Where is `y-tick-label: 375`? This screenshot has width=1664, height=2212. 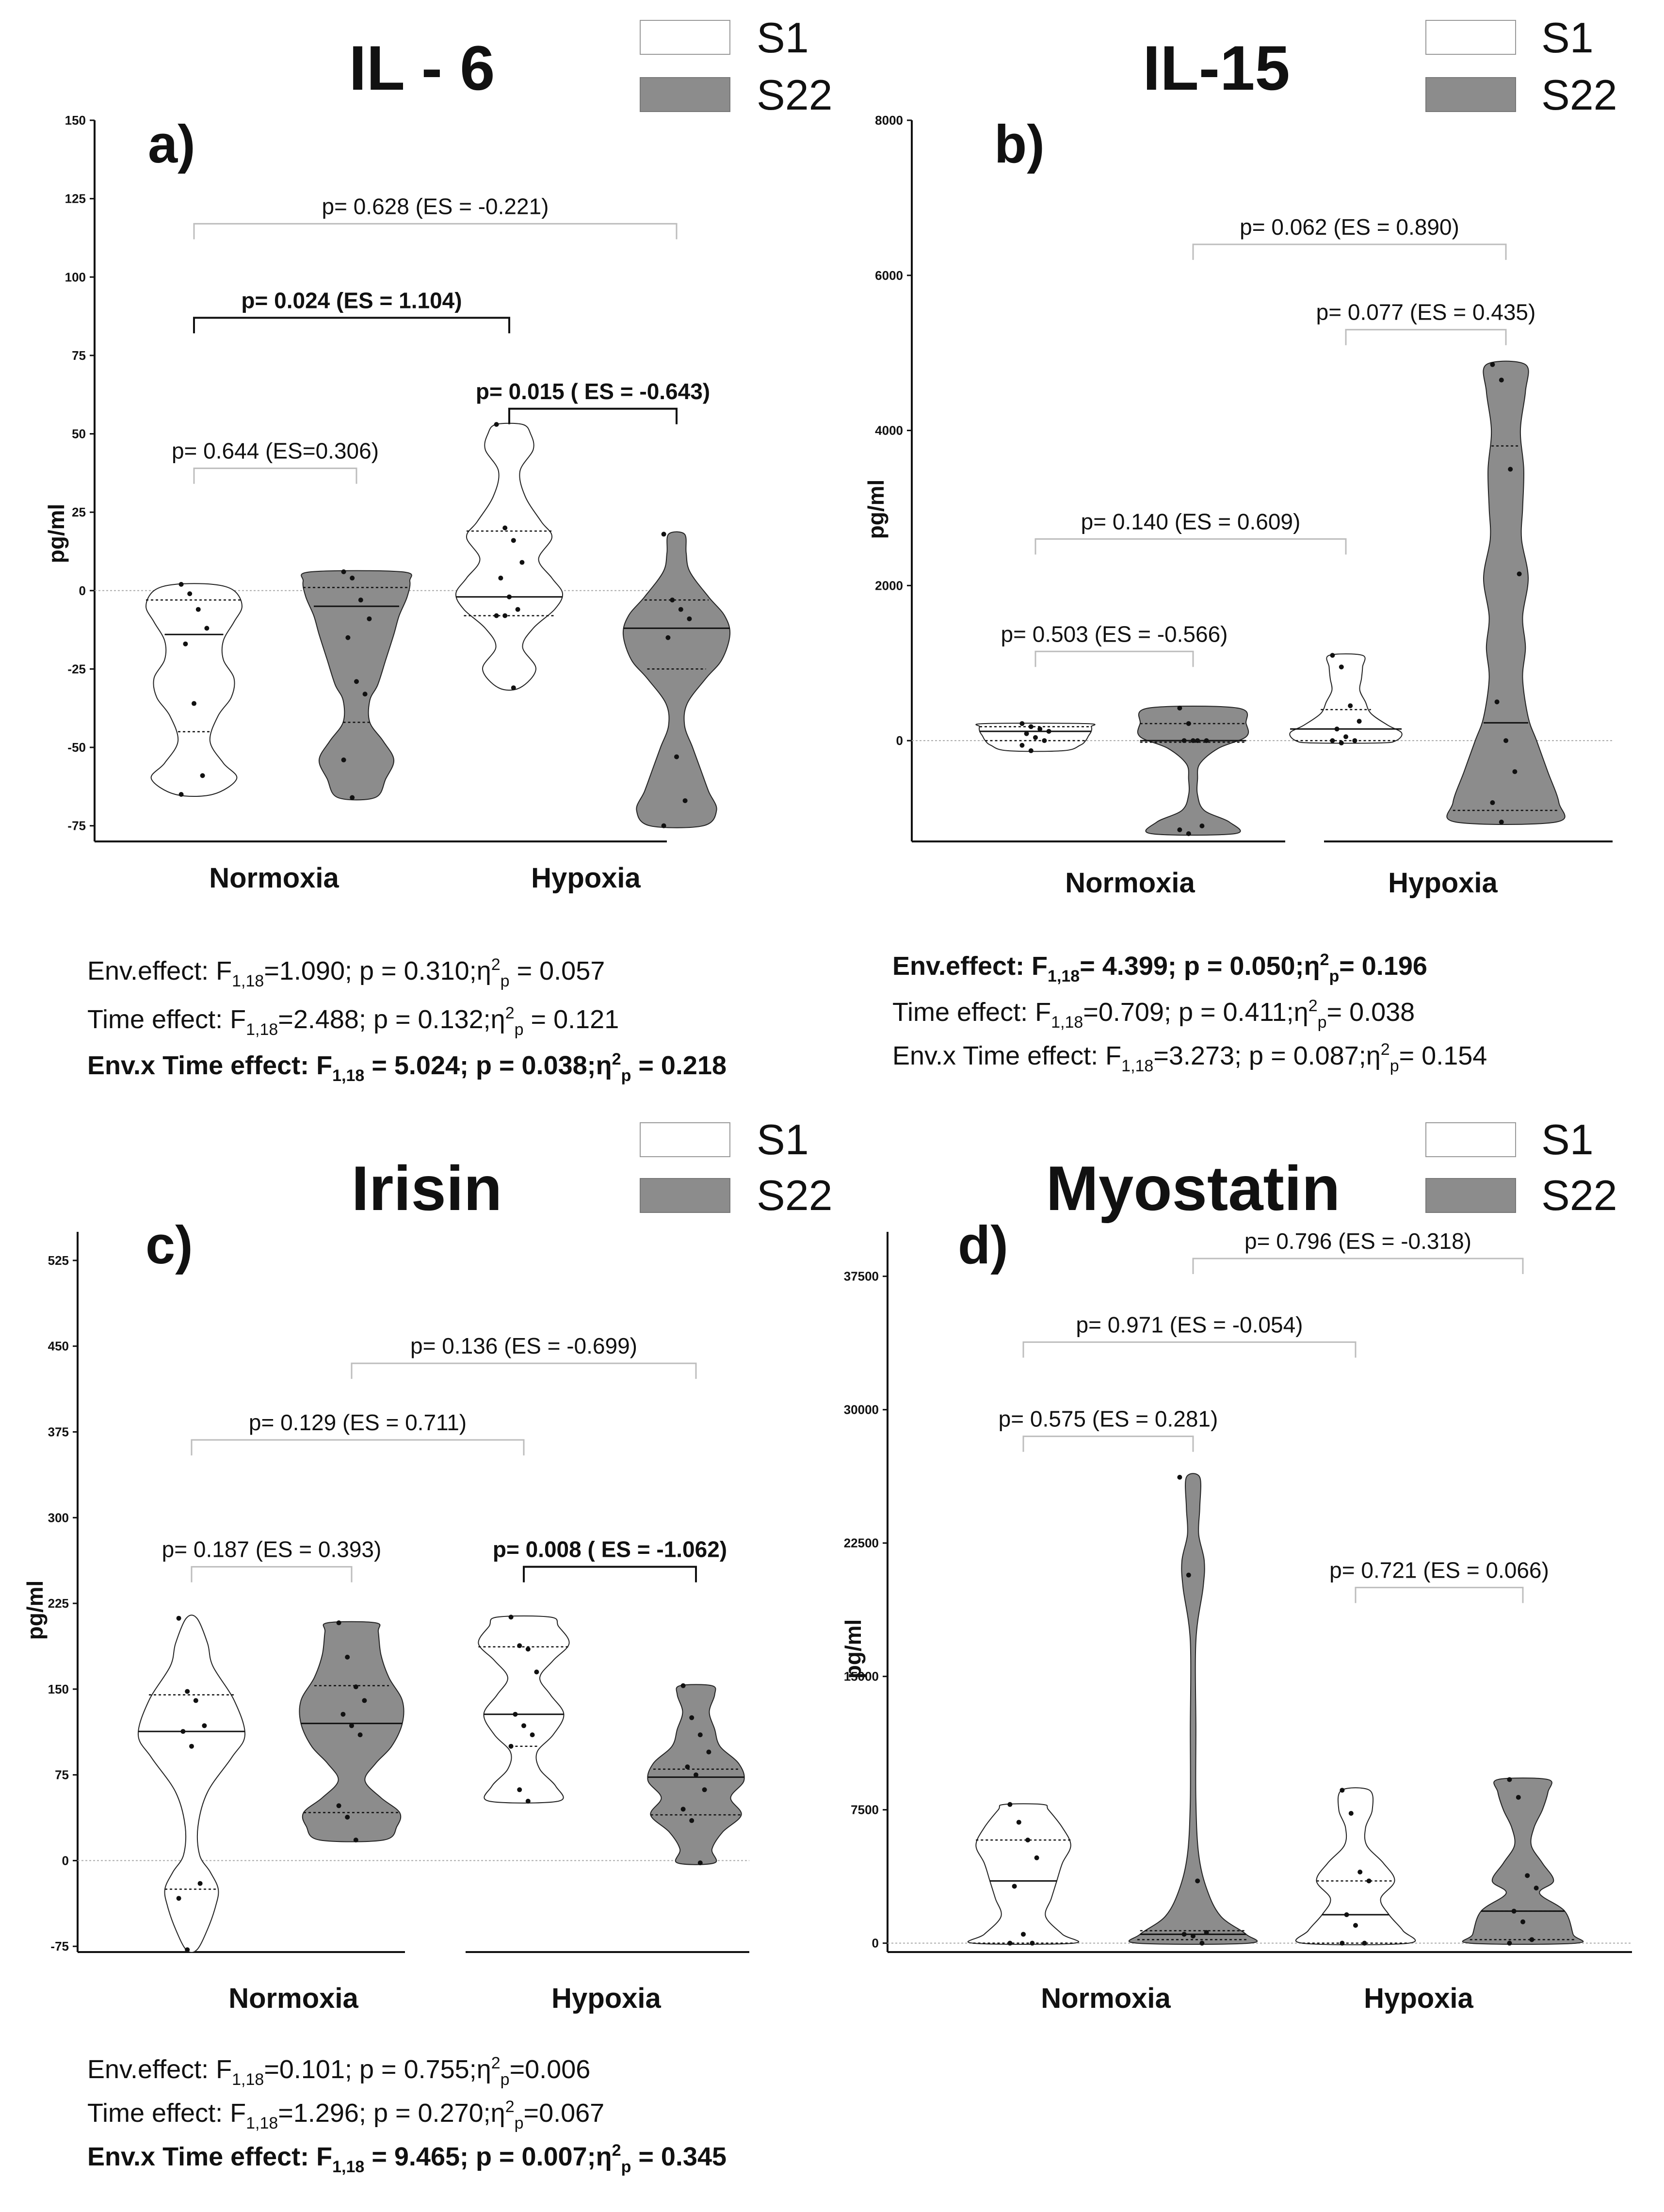 y-tick-label: 375 is located at coordinates (58, 1432).